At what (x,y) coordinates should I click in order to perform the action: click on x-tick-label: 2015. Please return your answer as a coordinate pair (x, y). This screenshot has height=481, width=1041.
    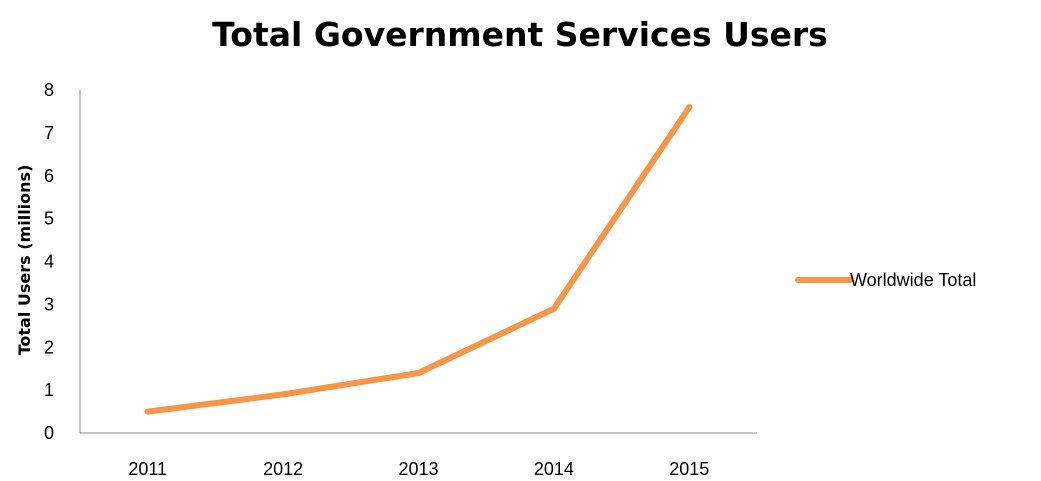
    Looking at the image, I should click on (689, 469).